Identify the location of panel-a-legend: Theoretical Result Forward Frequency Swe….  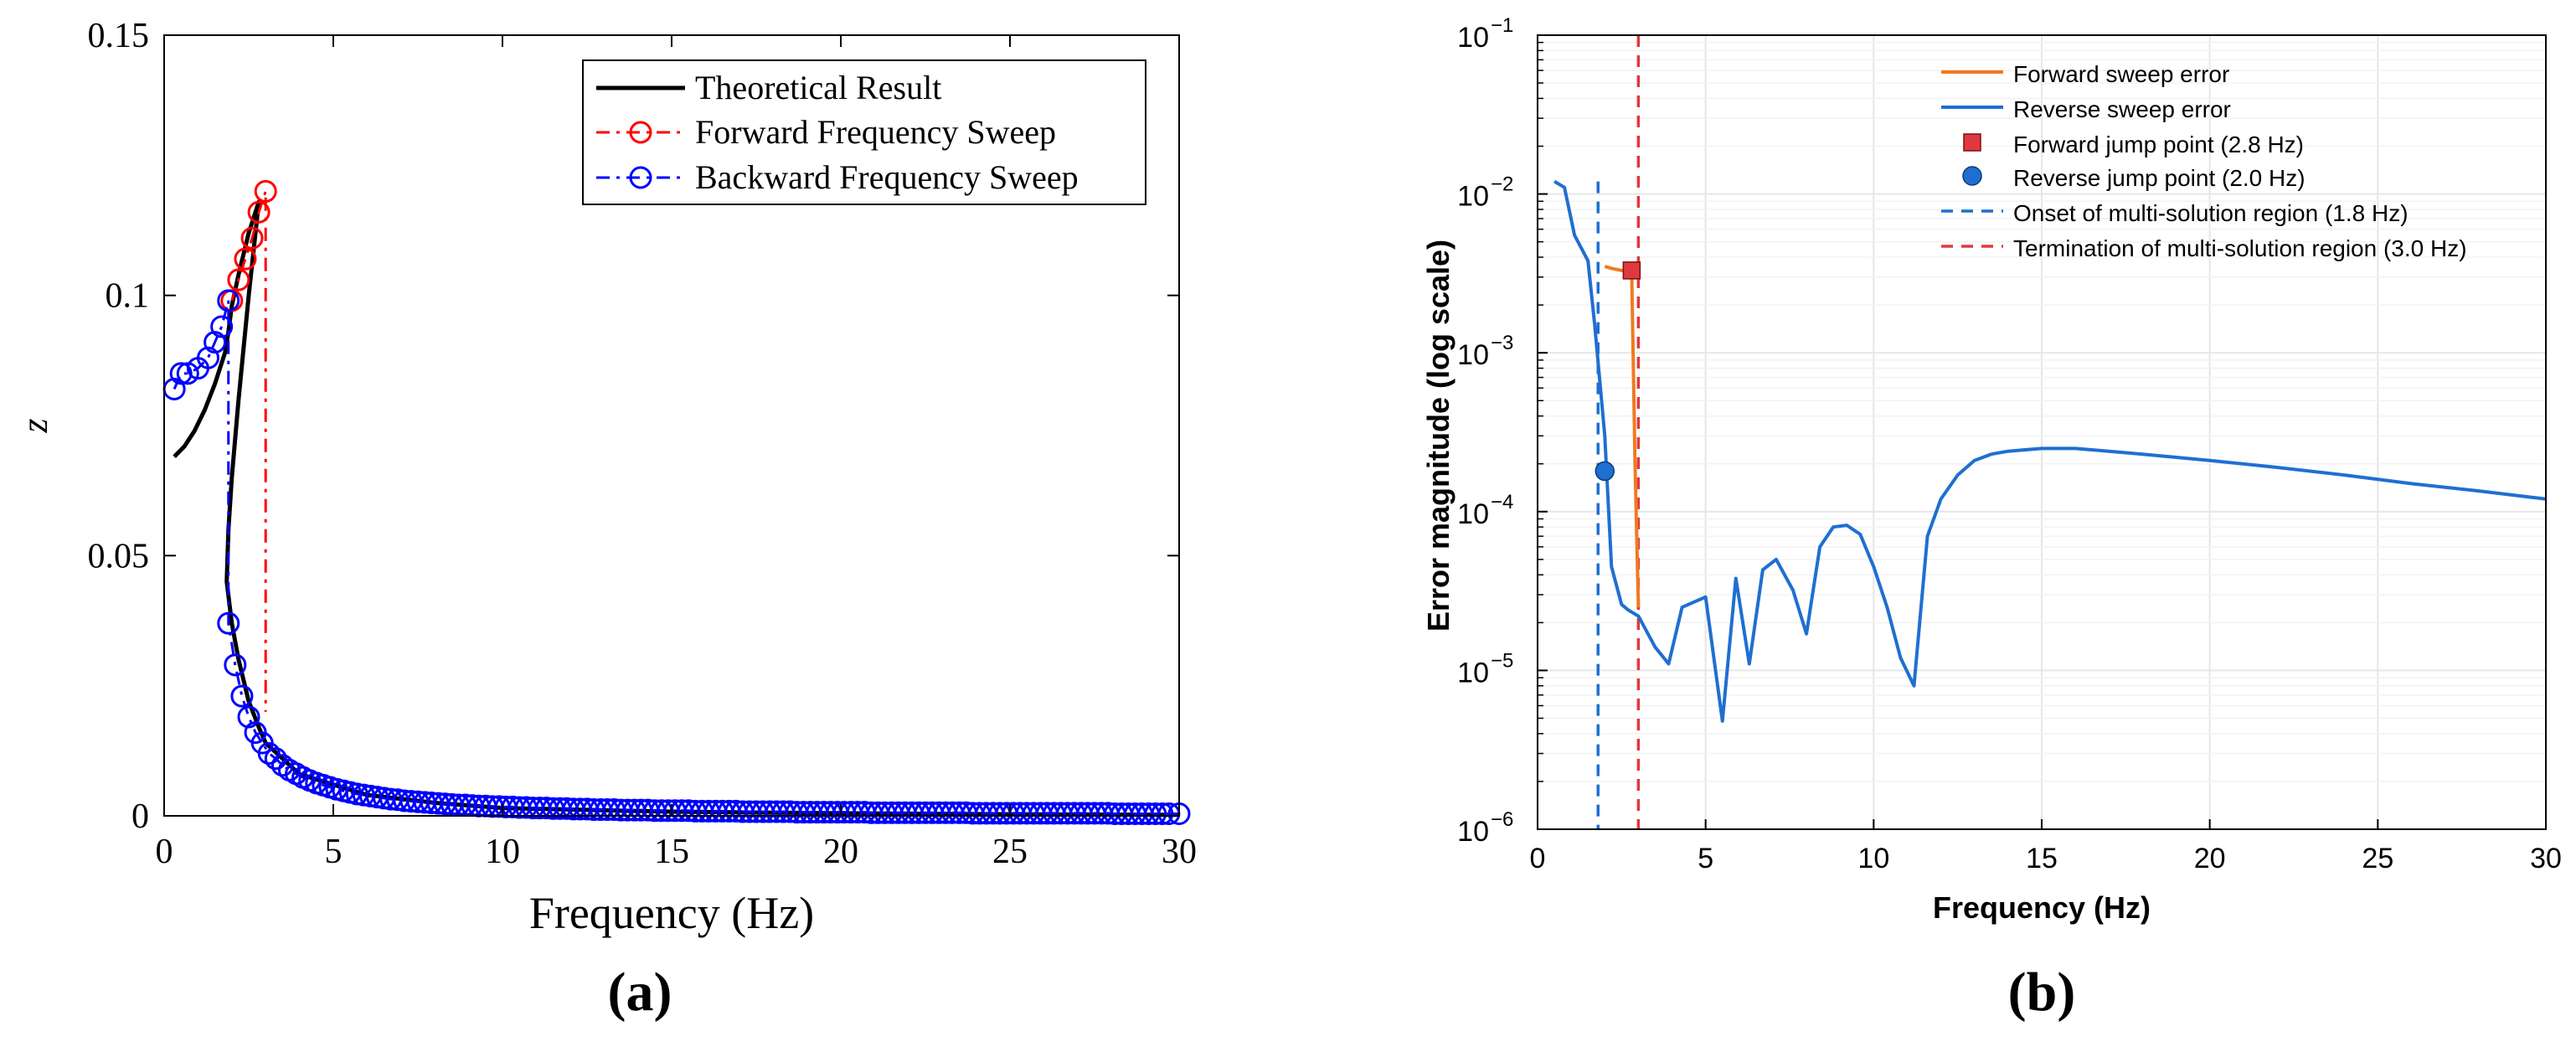
(864, 132).